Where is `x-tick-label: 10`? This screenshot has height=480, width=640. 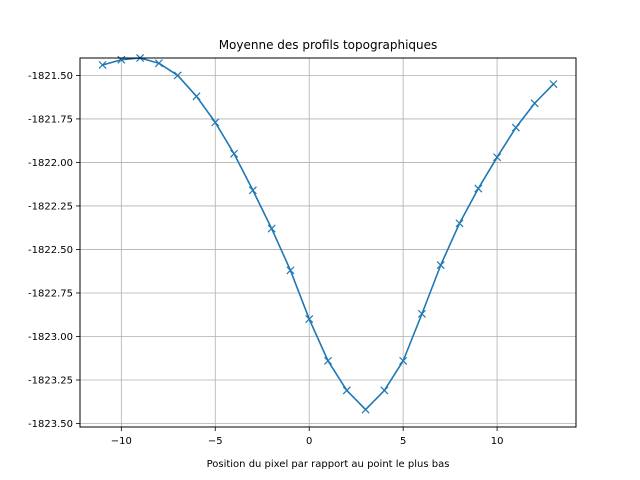
x-tick-label: 10 is located at coordinates (497, 441).